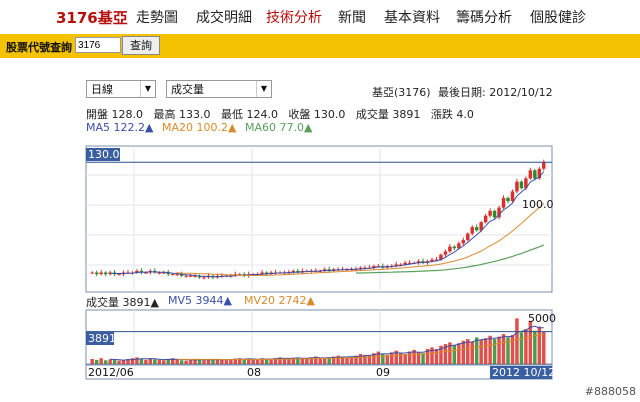 This screenshot has width=640, height=402. I want to click on ma60-line, so click(450, 259).